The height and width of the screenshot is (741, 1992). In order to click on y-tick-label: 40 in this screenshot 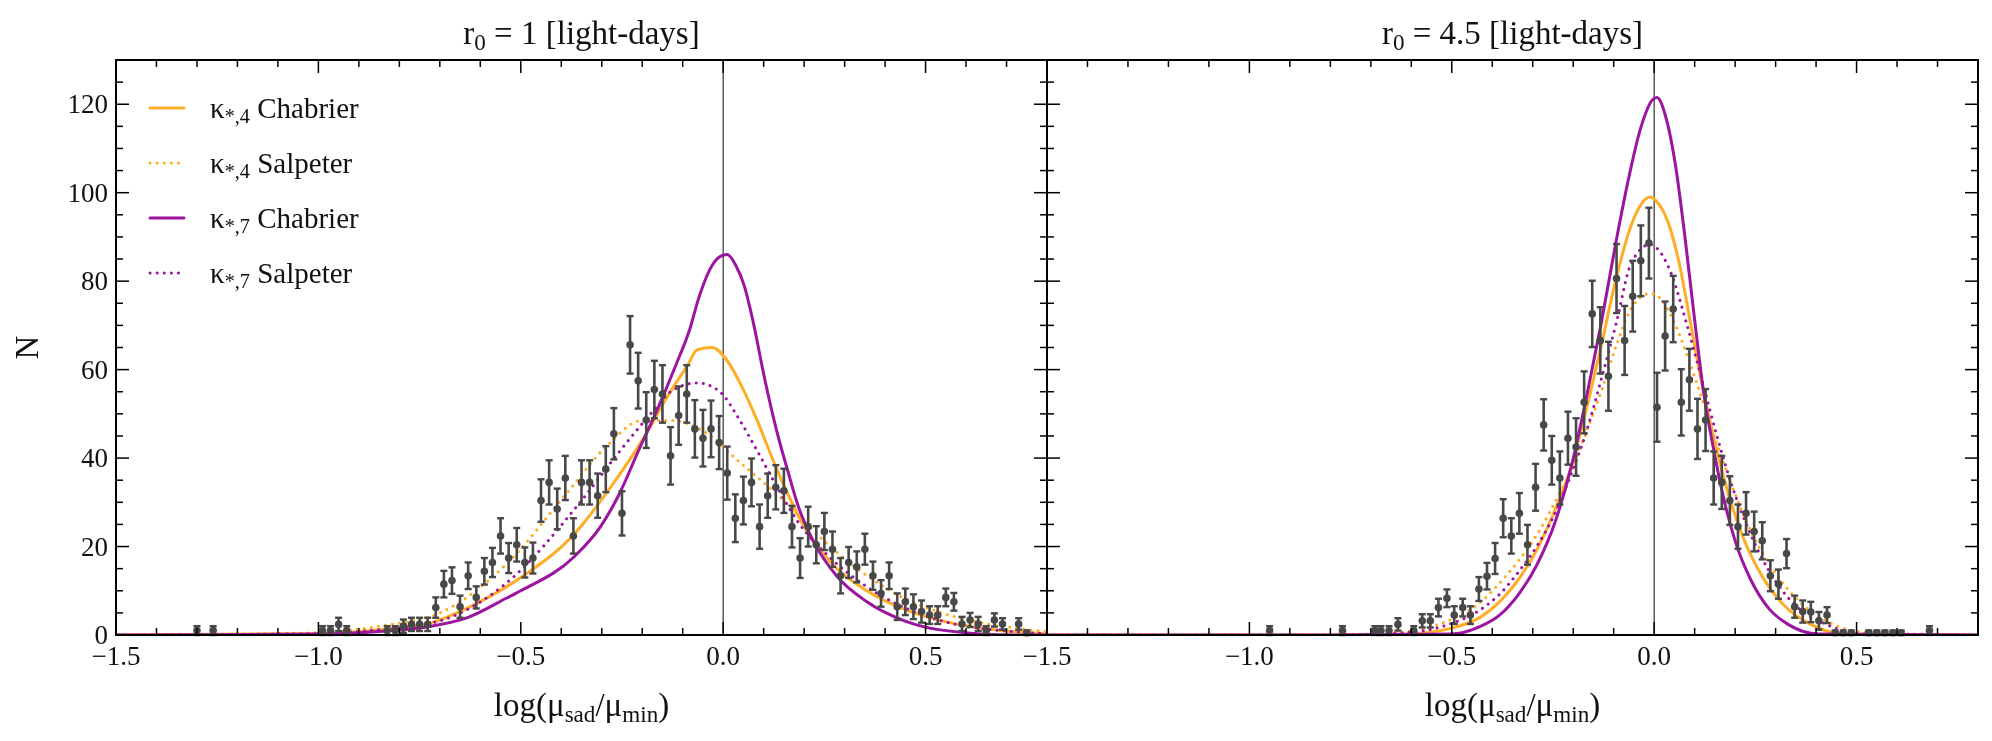, I will do `click(94, 458)`.